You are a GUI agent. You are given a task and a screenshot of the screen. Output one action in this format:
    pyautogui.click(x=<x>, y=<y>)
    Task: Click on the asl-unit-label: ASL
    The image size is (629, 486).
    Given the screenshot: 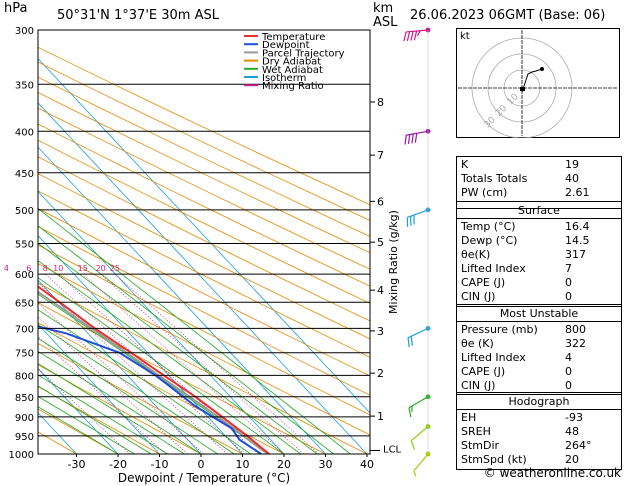 What is the action you would take?
    pyautogui.click(x=385, y=22)
    